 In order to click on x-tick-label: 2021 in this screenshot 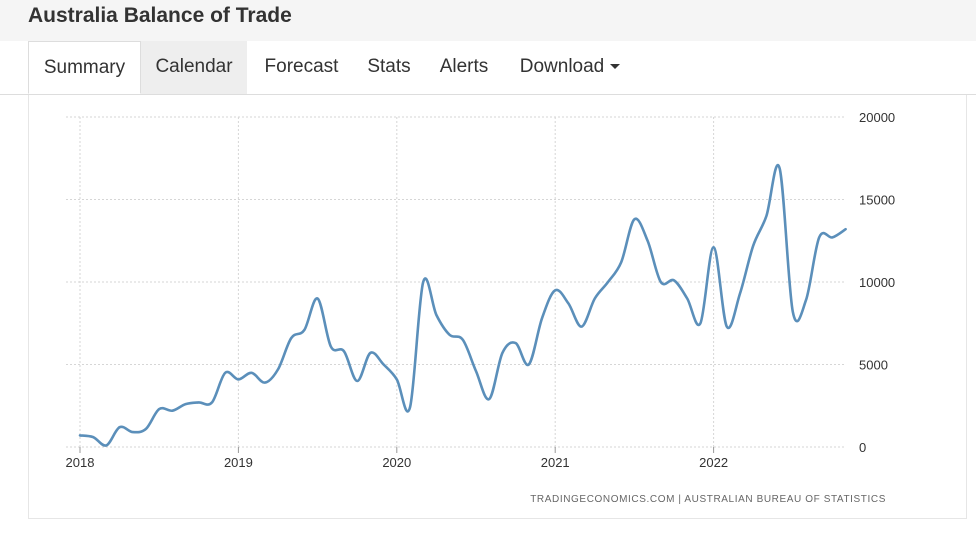, I will do `click(555, 462)`.